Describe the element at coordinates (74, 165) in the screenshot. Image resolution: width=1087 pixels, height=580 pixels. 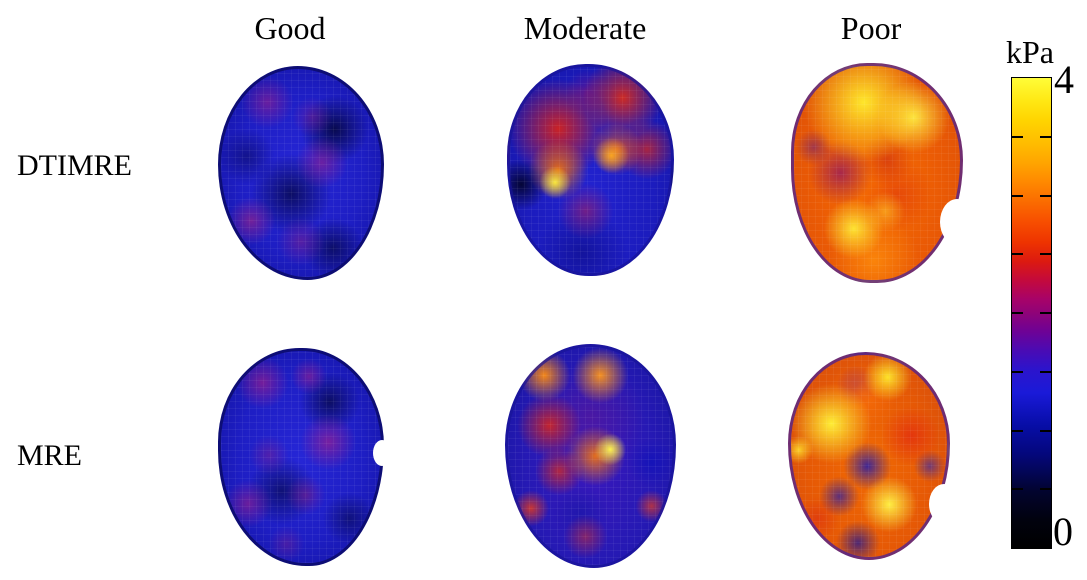
I see `row-label-dtimre: DTIMRE` at that location.